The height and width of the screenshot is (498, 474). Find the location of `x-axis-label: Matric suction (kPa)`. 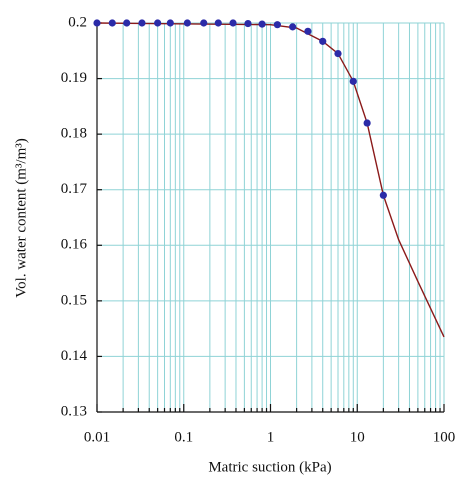

x-axis-label: Matric suction (kPa) is located at coordinates (269, 467).